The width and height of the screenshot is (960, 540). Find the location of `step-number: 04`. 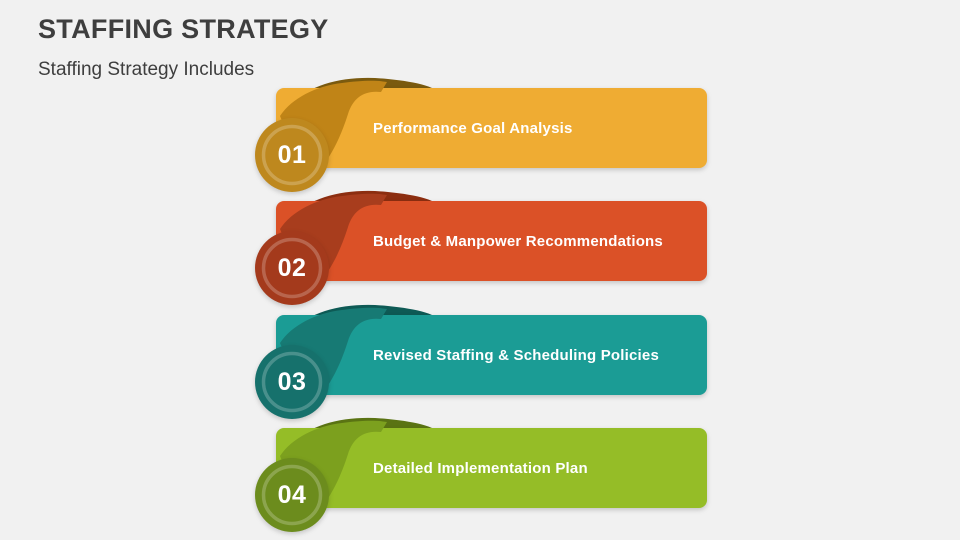

step-number: 04 is located at coordinates (292, 494).